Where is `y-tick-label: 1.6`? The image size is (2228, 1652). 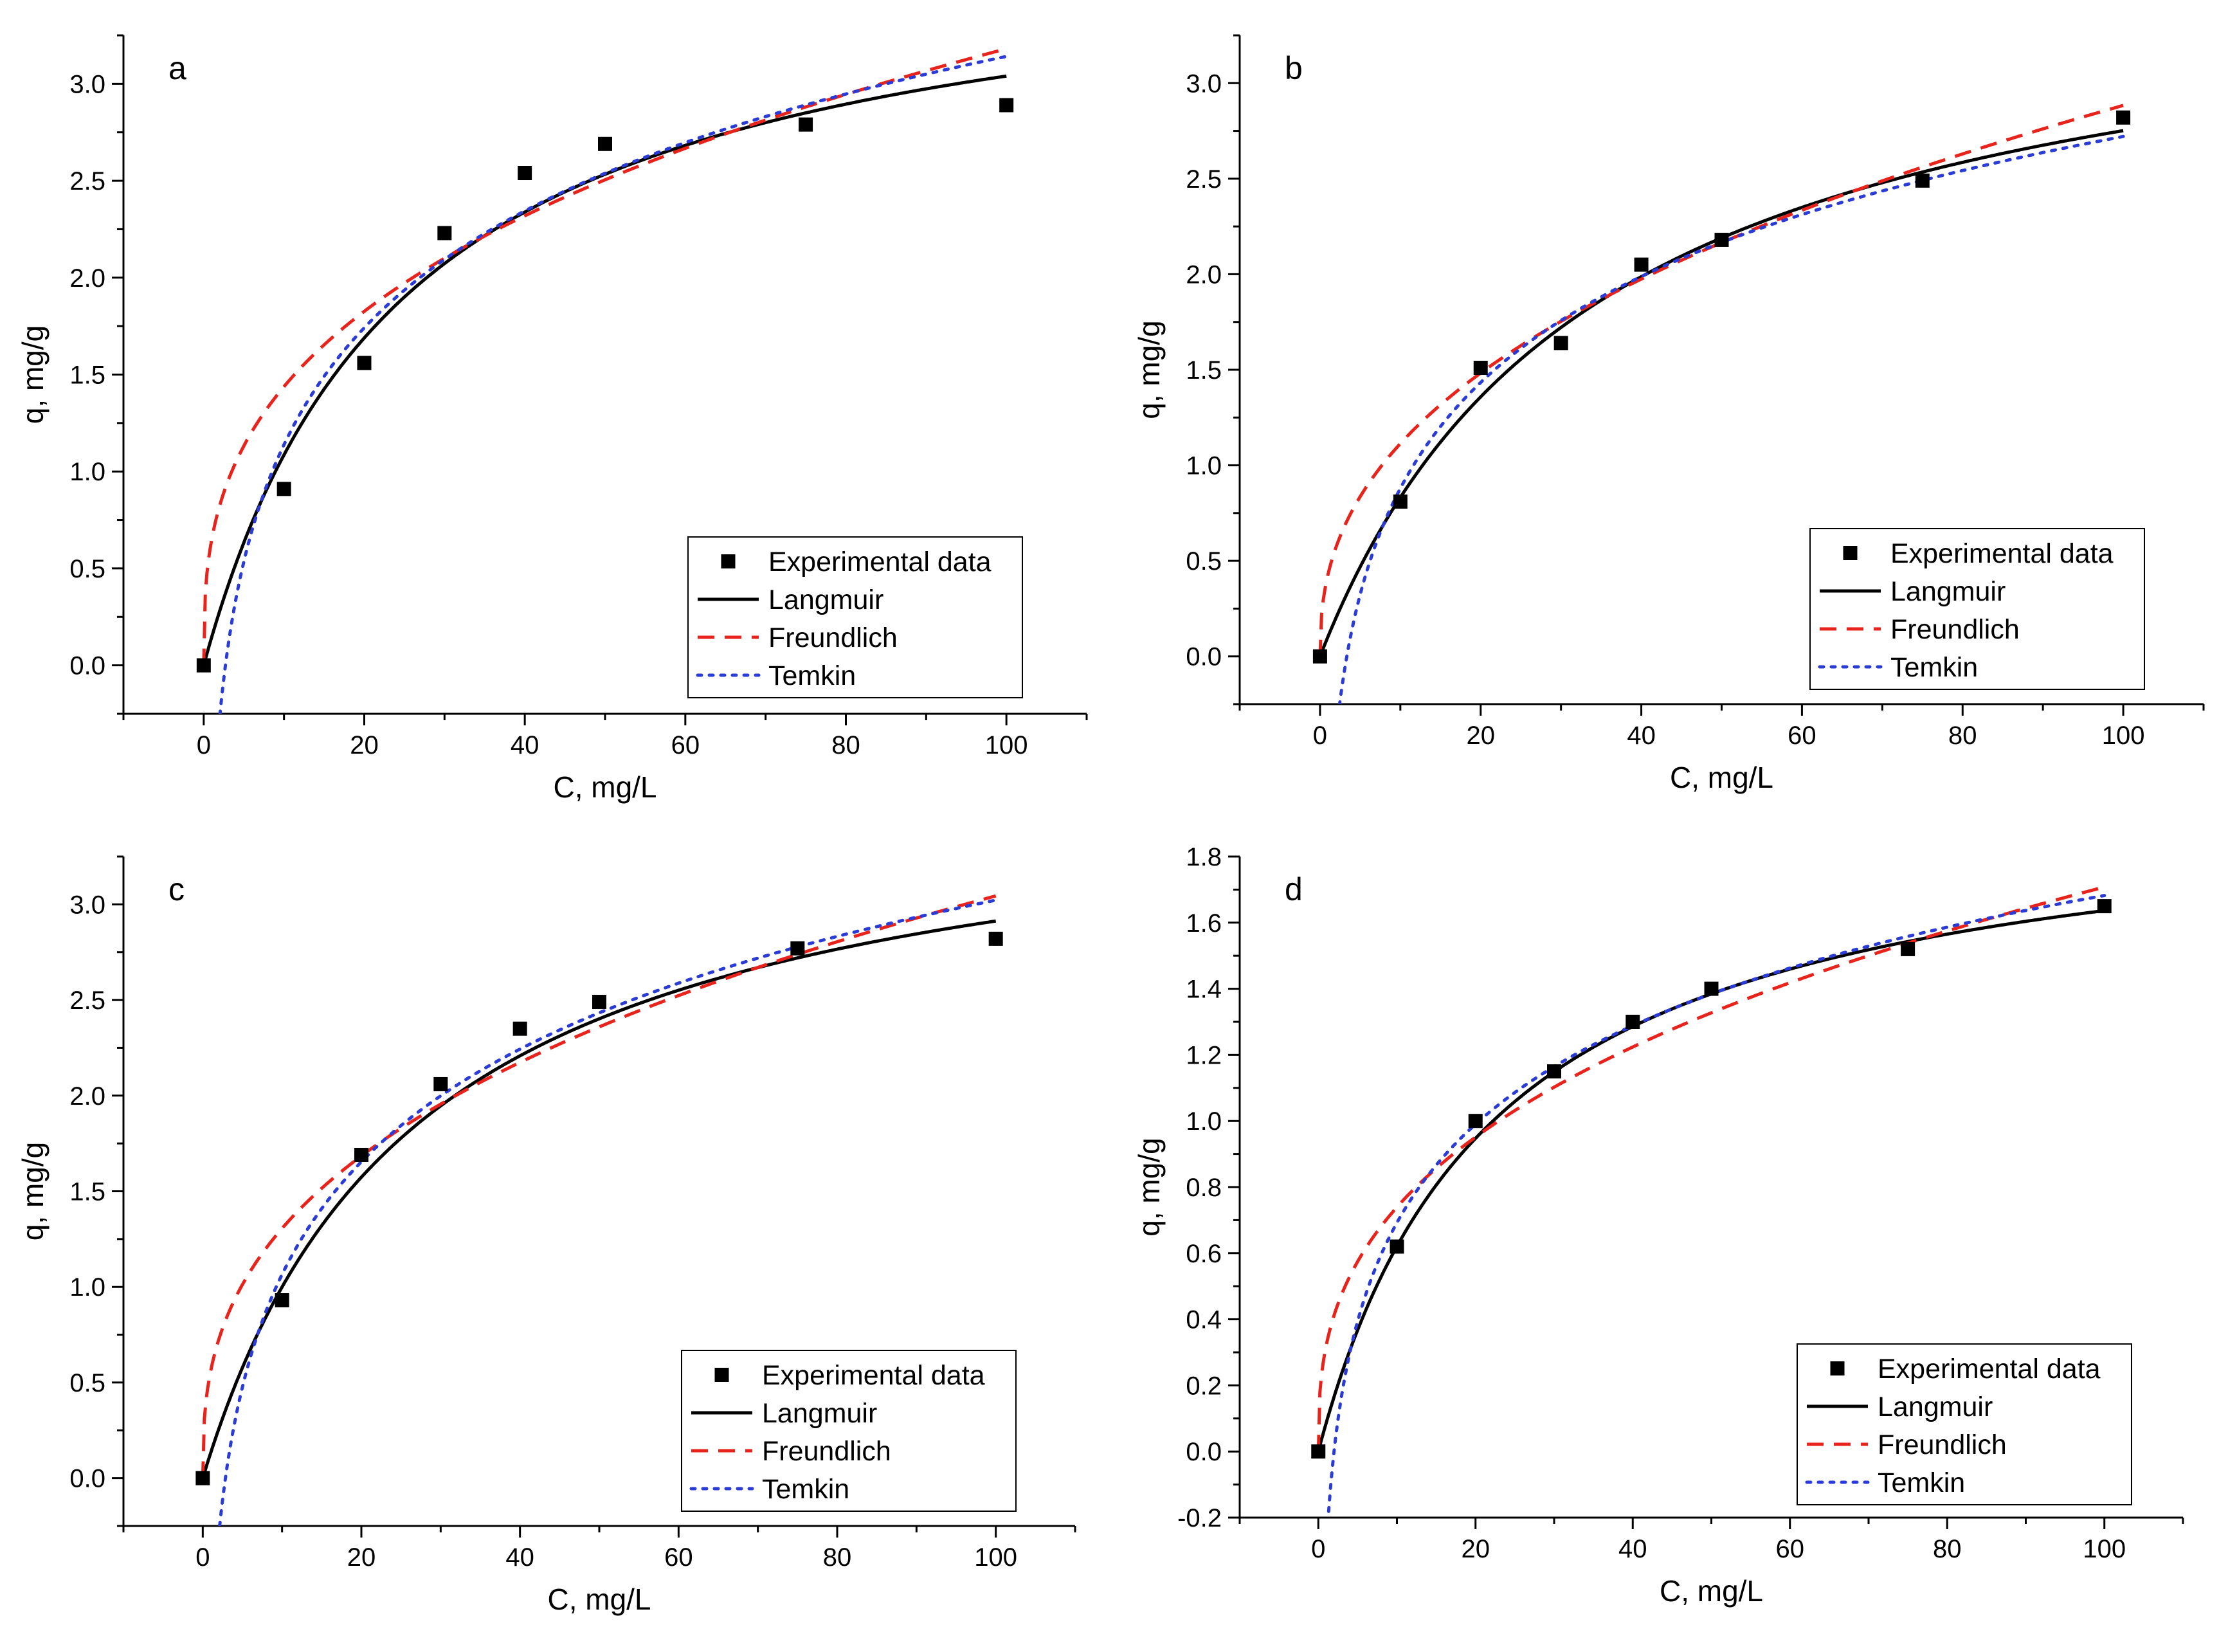
y-tick-label: 1.6 is located at coordinates (1204, 923).